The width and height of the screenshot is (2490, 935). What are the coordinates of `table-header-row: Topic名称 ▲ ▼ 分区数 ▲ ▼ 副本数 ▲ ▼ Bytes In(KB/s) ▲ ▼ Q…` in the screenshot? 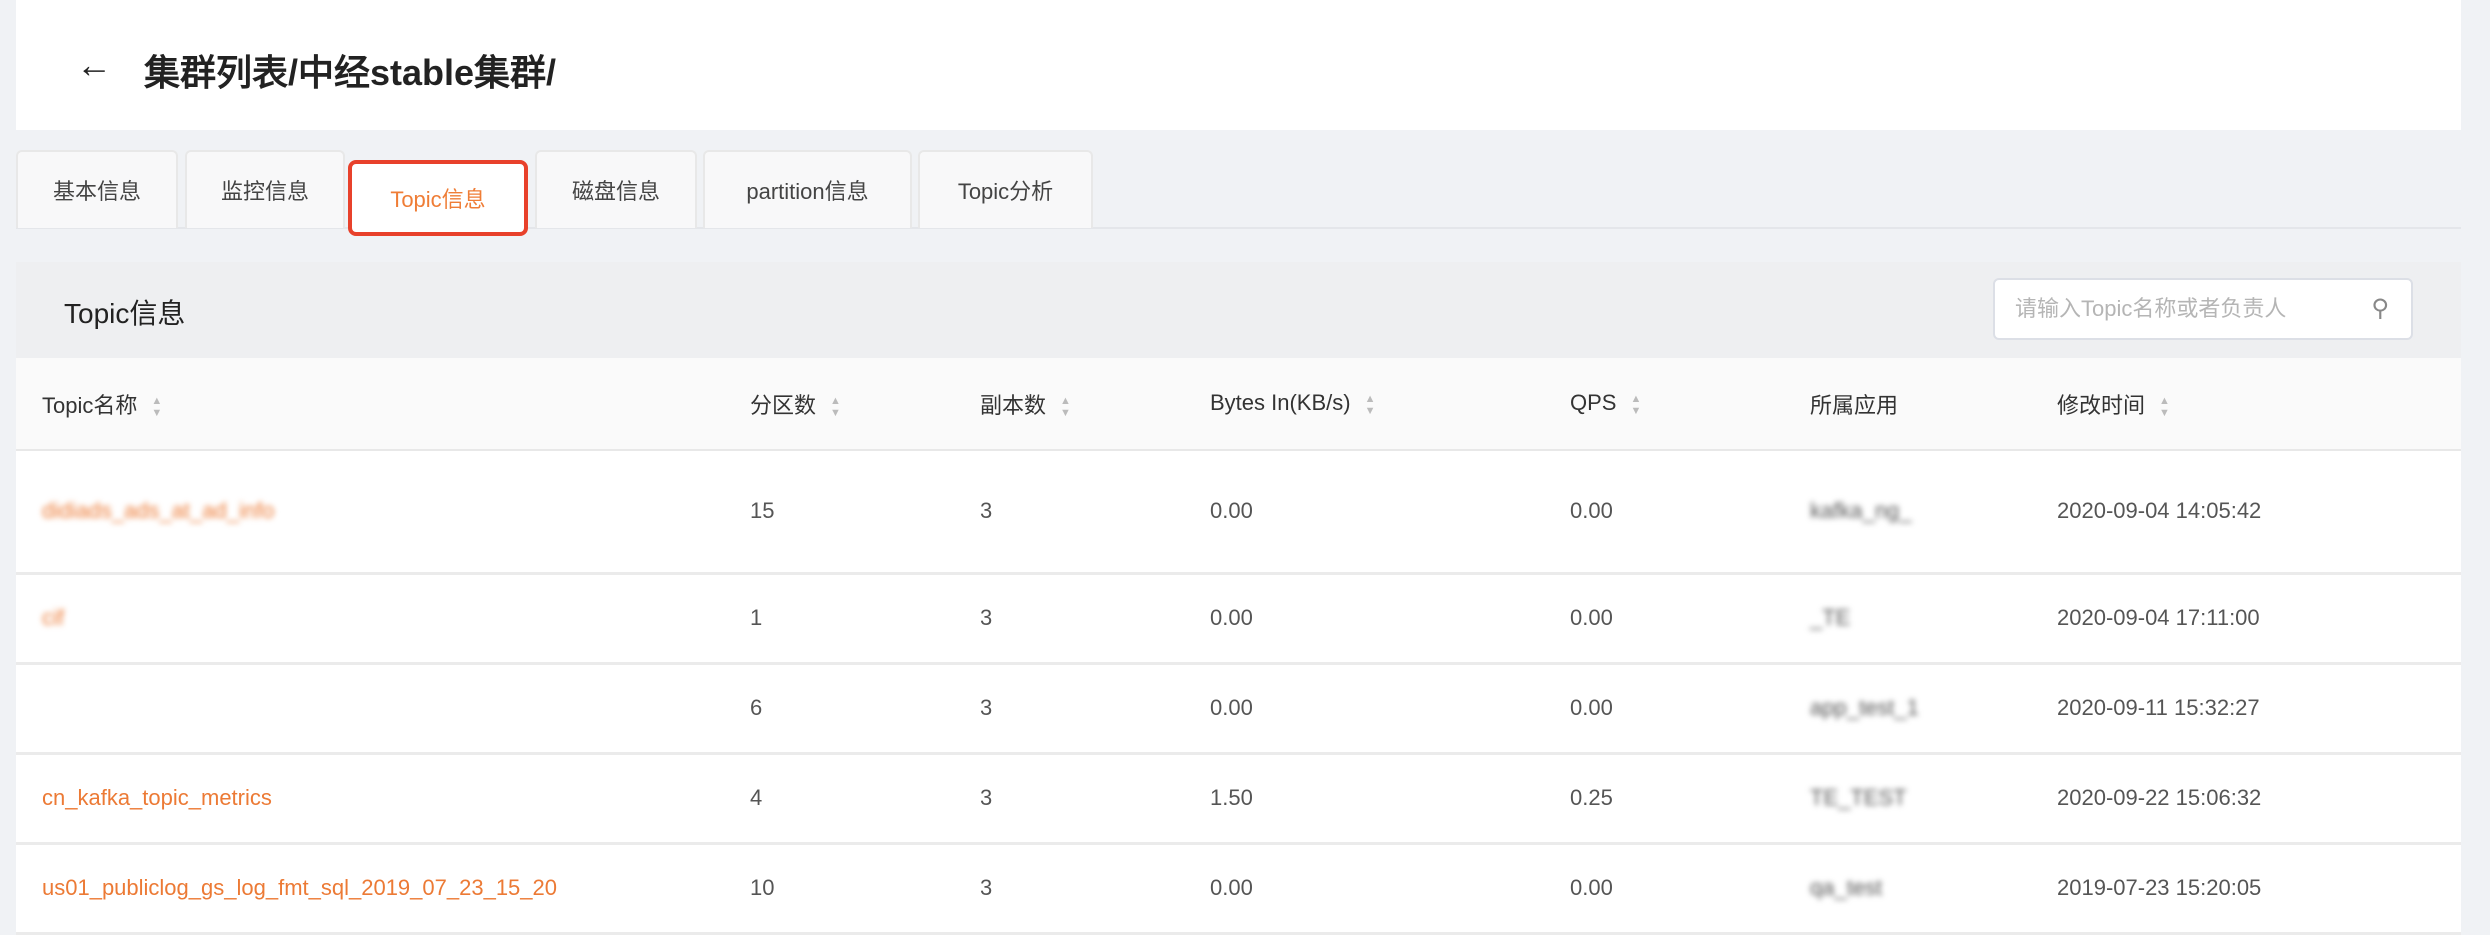 It's located at (1238, 404).